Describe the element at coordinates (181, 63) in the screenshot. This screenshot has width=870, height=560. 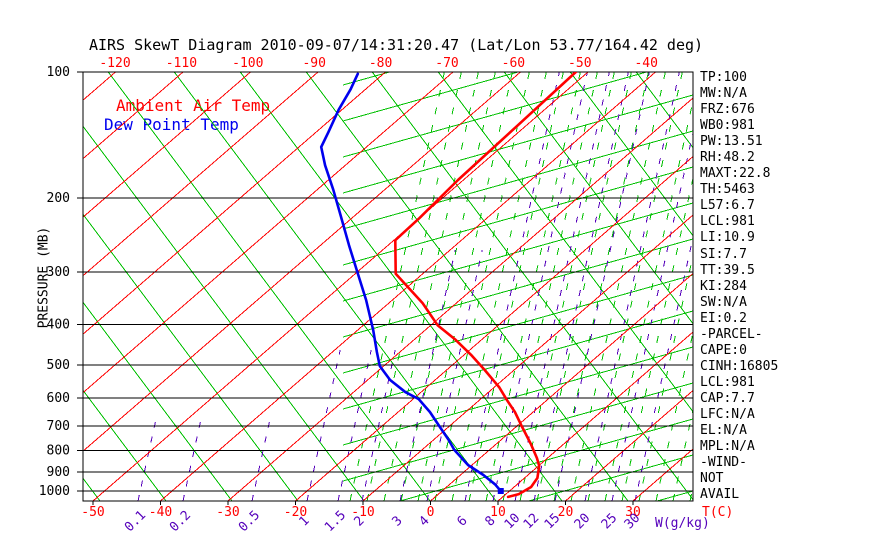
I see `top-temp-tick-label: -110` at that location.